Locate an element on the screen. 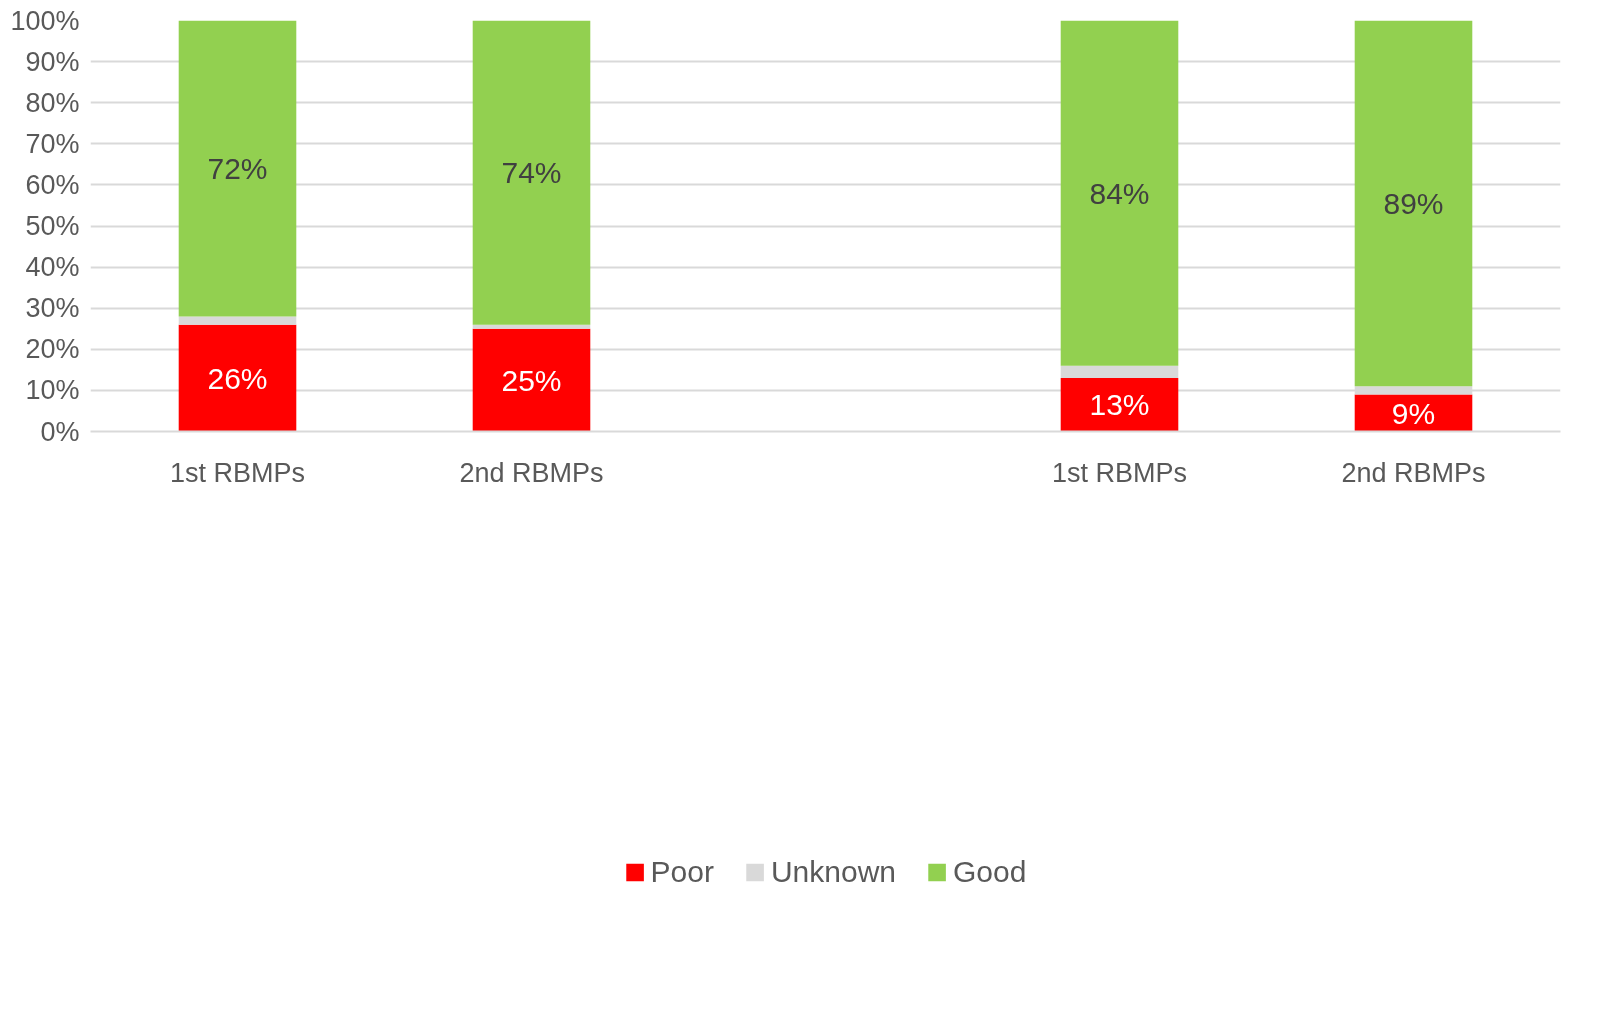 Image resolution: width=1602 pixels, height=1021 pixels. data-label: 74% is located at coordinates (531, 173).